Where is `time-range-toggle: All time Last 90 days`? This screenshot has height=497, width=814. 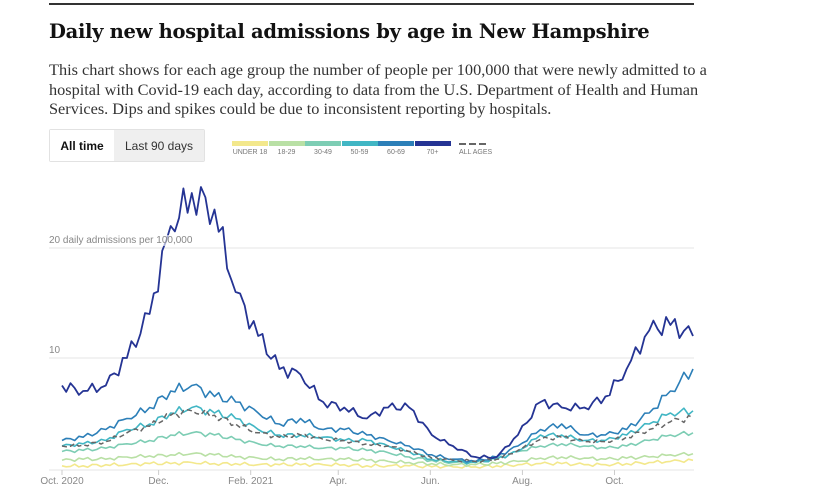 time-range-toggle: All time Last 90 days is located at coordinates (127, 145).